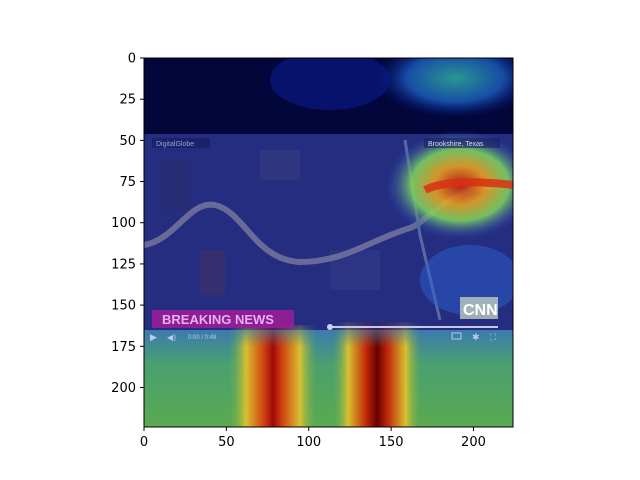 This screenshot has width=640, height=480. What do you see at coordinates (202, 338) in the screenshot?
I see `player-time: 0:00 / 0:48` at bounding box center [202, 338].